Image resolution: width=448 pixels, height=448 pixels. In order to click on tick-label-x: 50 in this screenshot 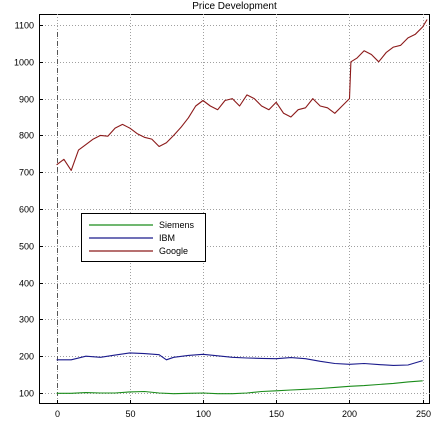, I will do `click(130, 414)`.